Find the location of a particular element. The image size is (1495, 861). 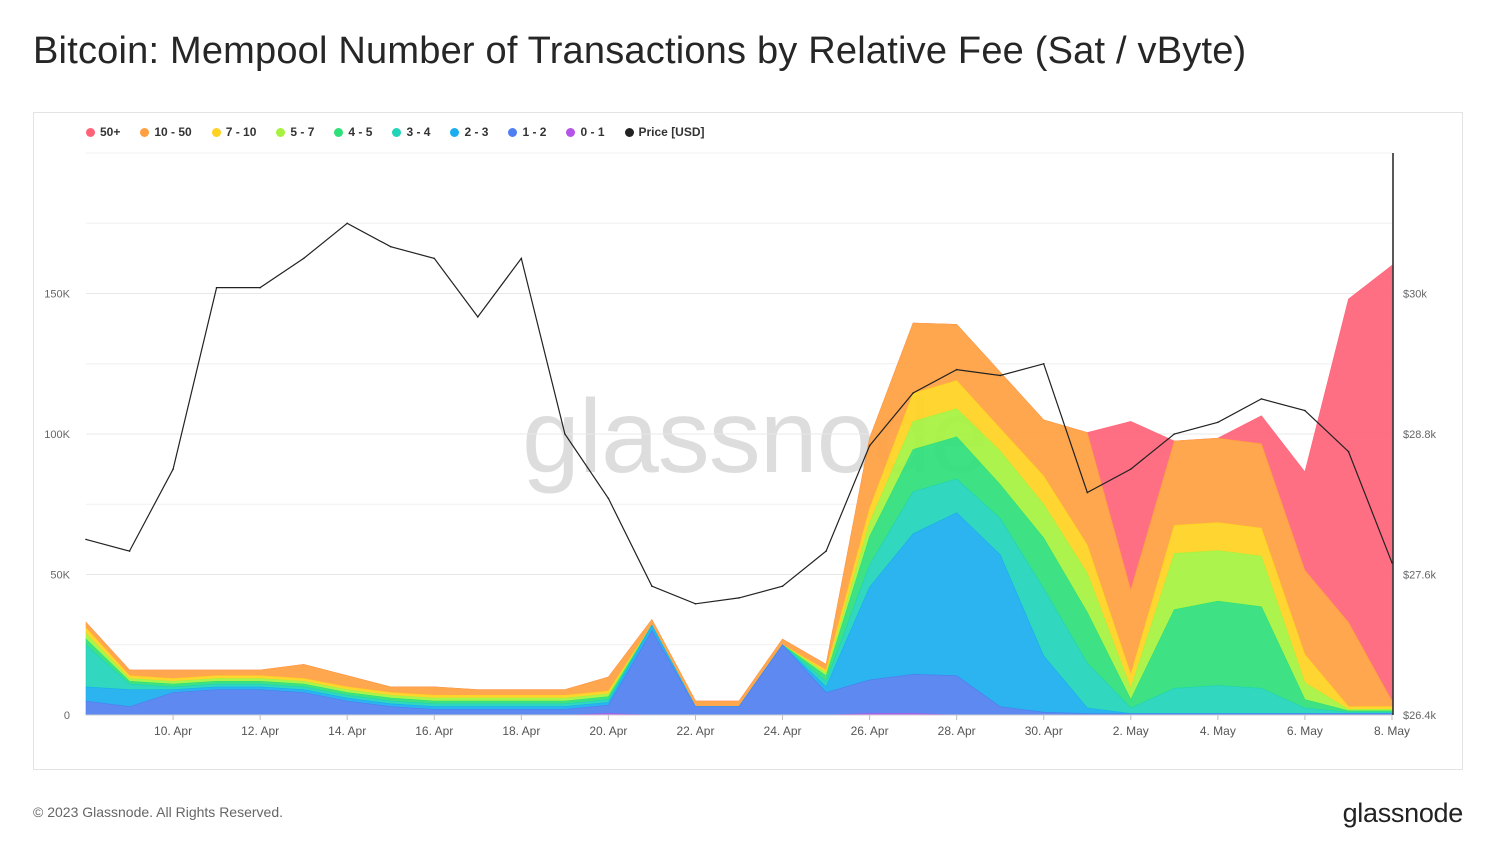

legend-item: 4 - 5 is located at coordinates (353, 132).